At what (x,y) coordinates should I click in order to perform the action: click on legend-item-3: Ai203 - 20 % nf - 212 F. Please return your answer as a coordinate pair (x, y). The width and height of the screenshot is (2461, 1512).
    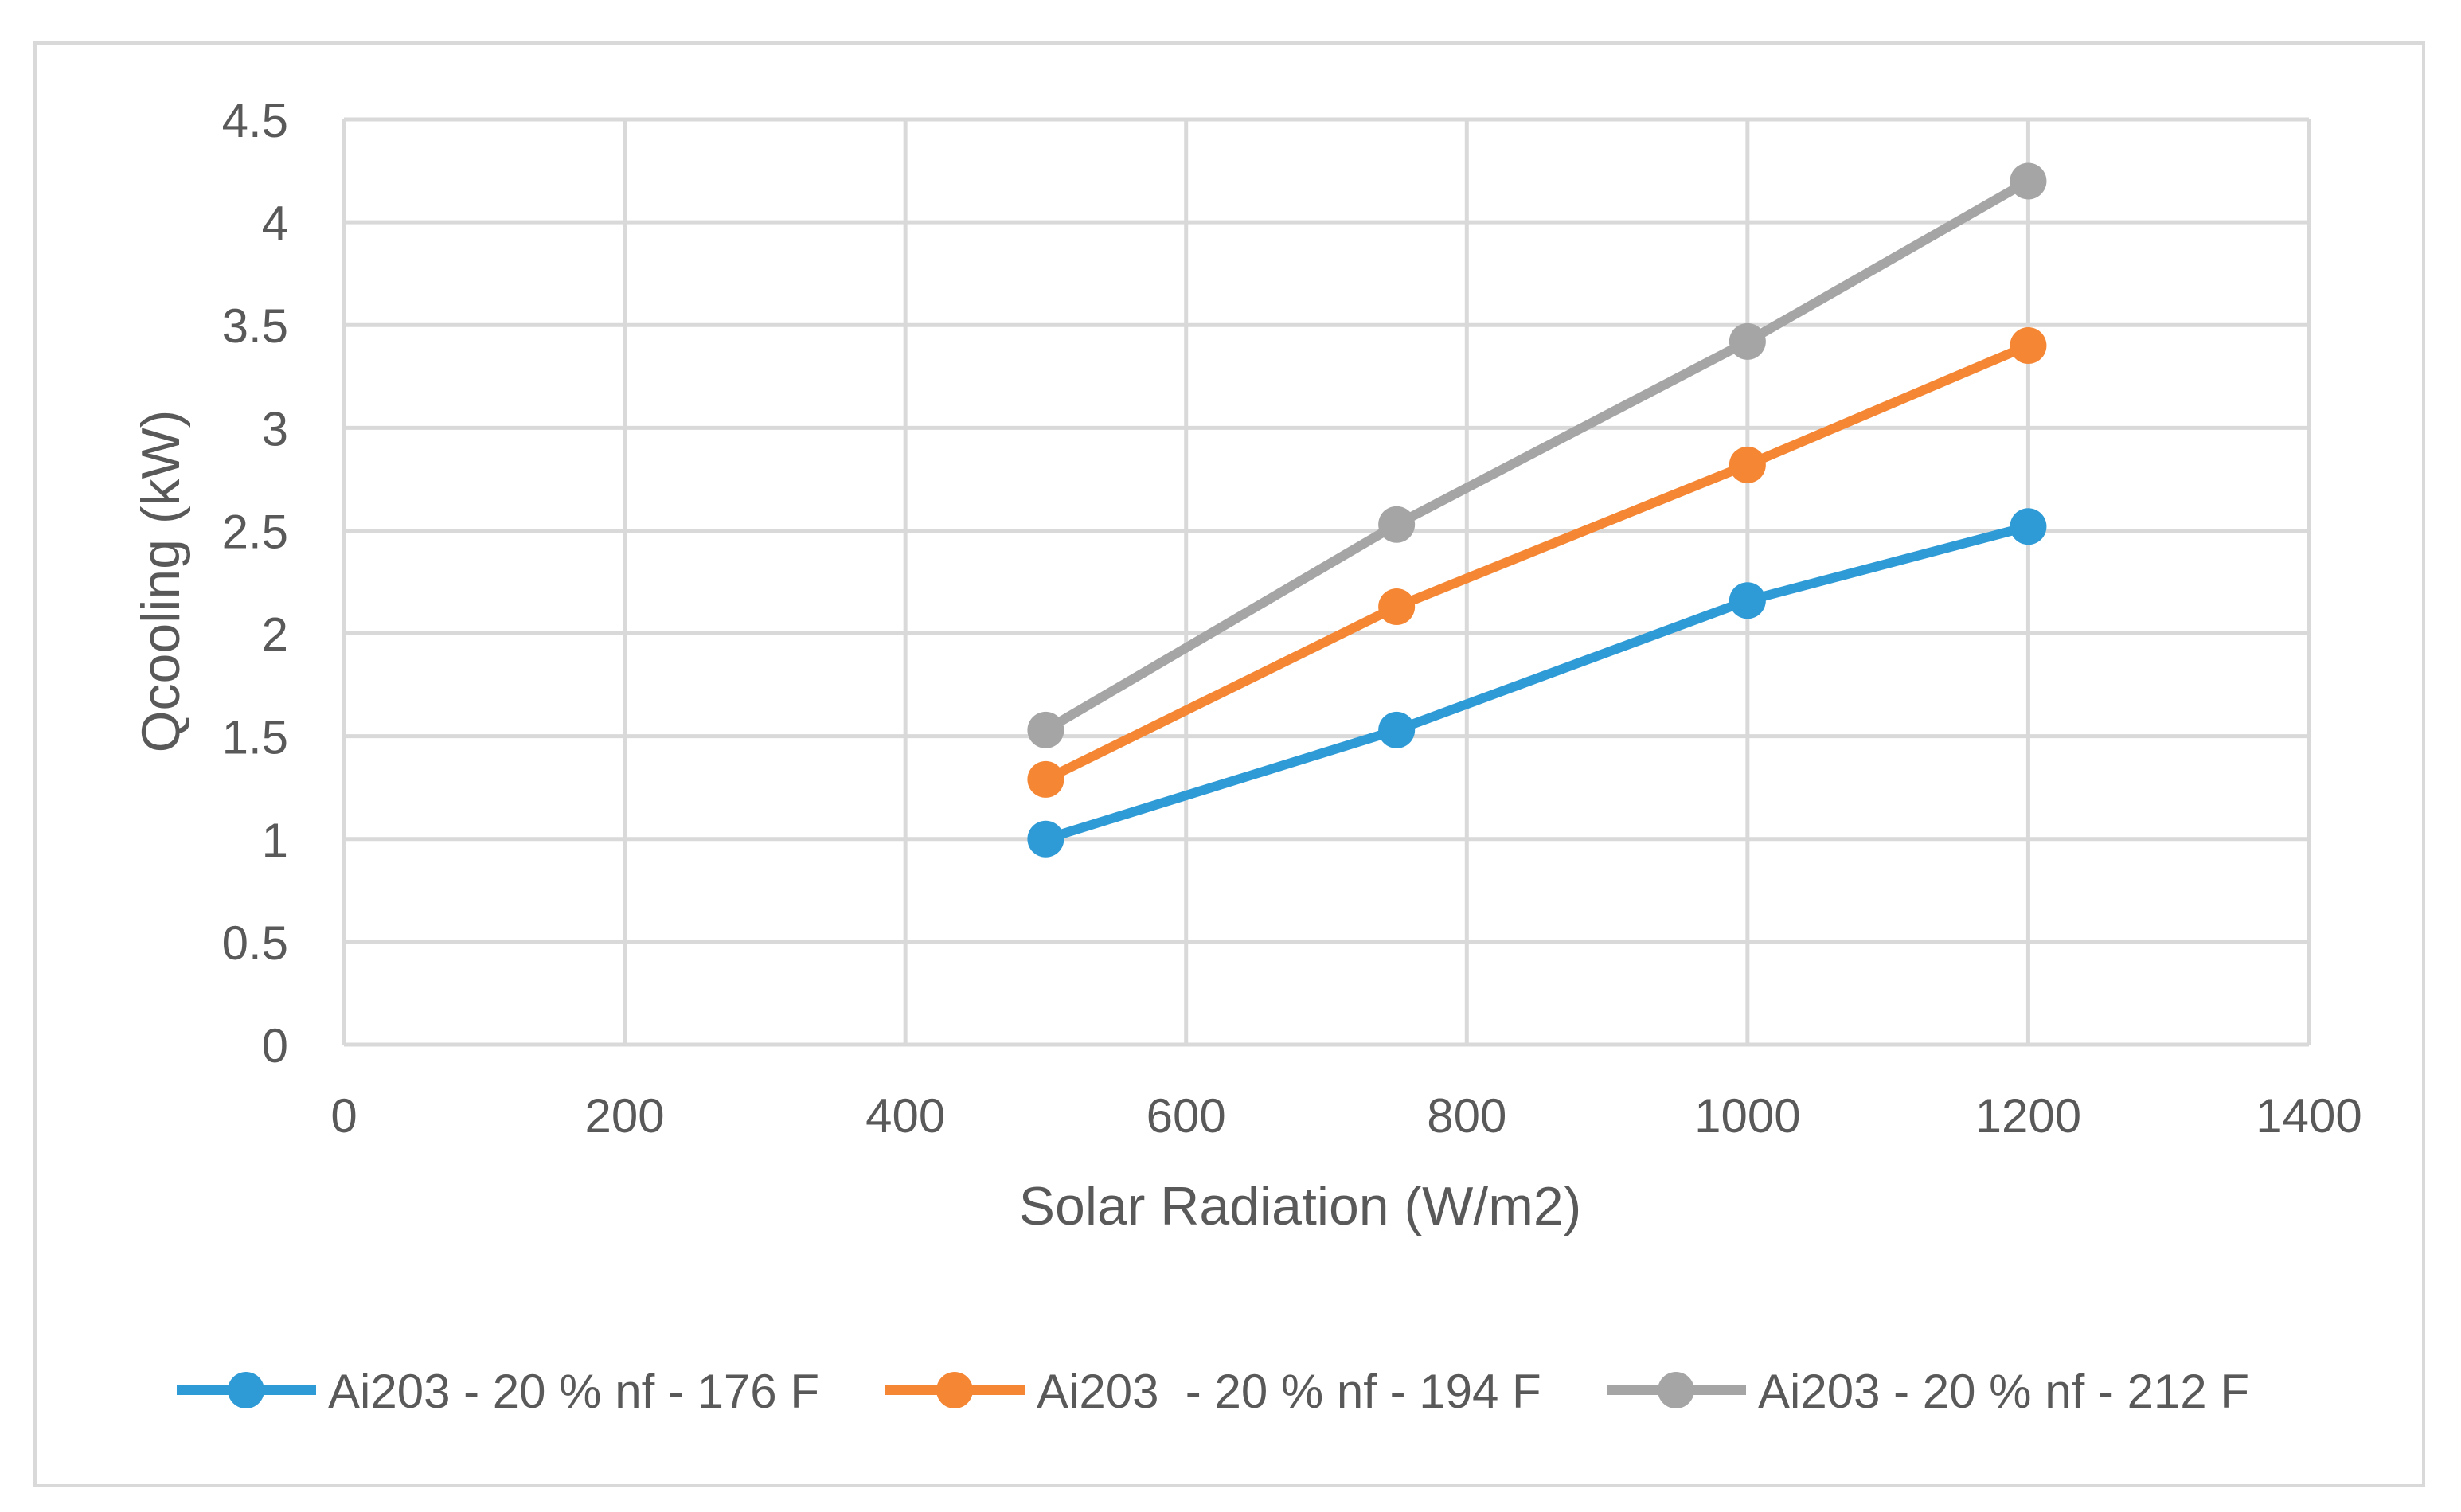
    Looking at the image, I should click on (1928, 1391).